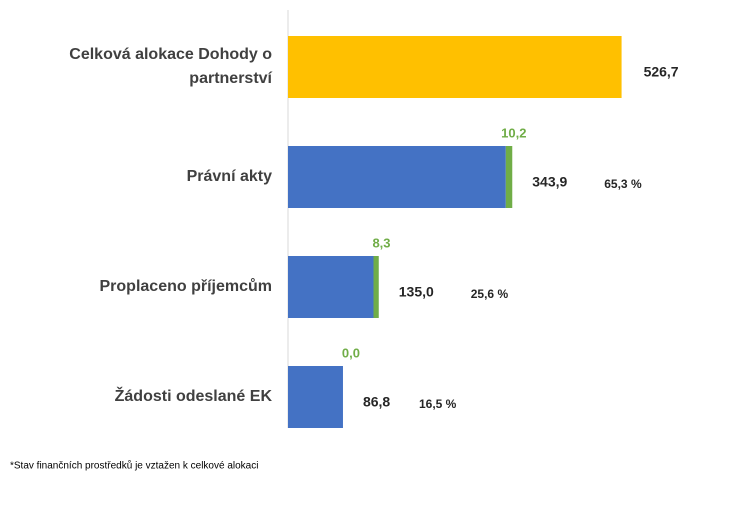  I want to click on share-label: 25,6 %, so click(490, 294).